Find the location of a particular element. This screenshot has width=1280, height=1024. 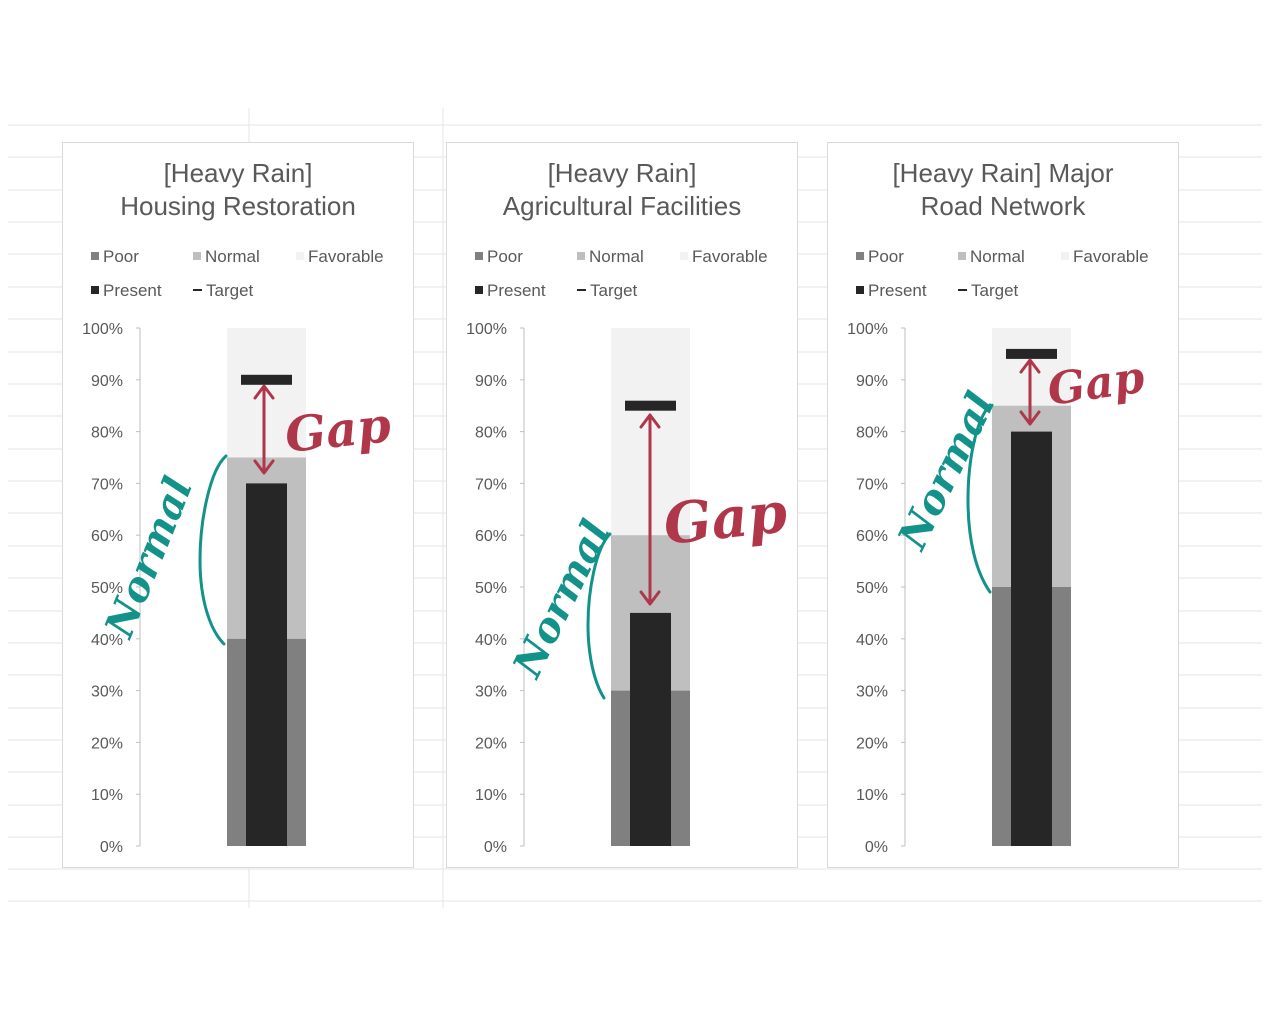

chart-title-line-2: Road Network is located at coordinates (1003, 206).